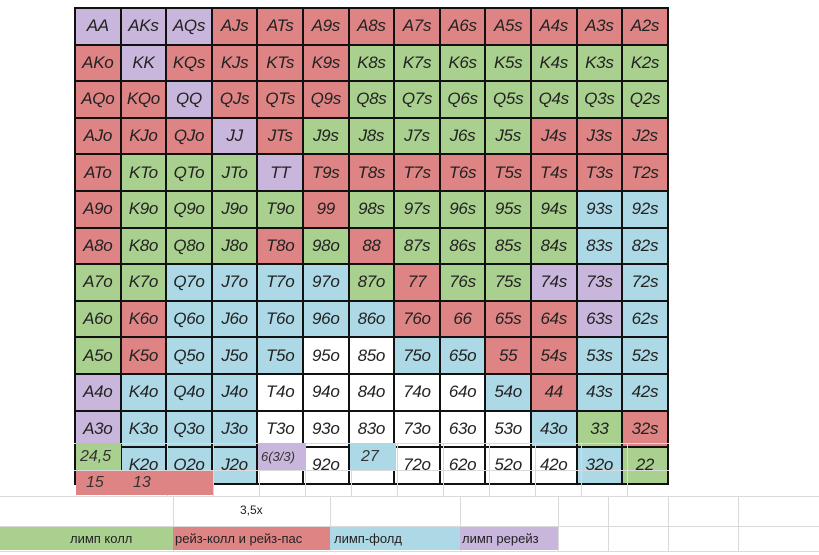 This screenshot has width=819, height=555. What do you see at coordinates (646, 210) in the screenshot?
I see `hand-cell: 92s` at bounding box center [646, 210].